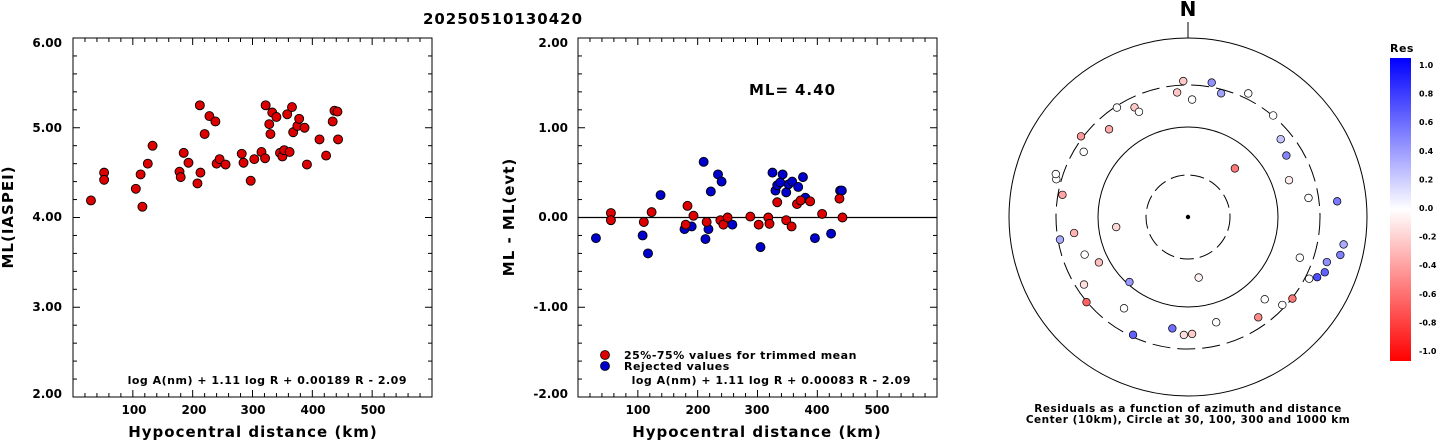  What do you see at coordinates (697, 410) in the screenshot?
I see `x-tick-label: 200` at bounding box center [697, 410].